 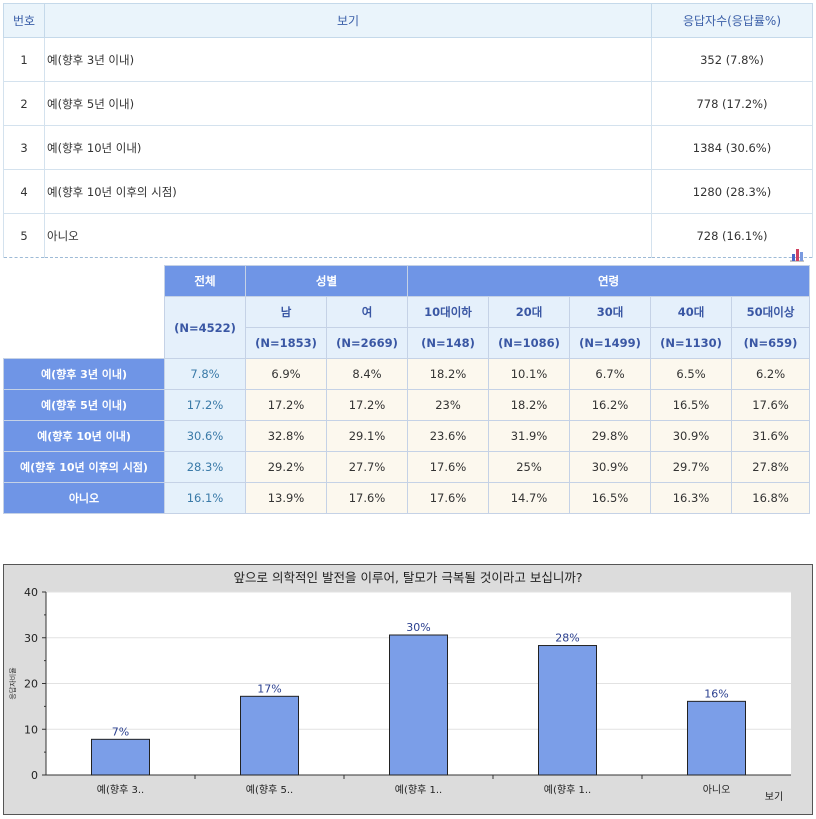 What do you see at coordinates (34, 775) in the screenshot?
I see `y-tick-label: 0` at bounding box center [34, 775].